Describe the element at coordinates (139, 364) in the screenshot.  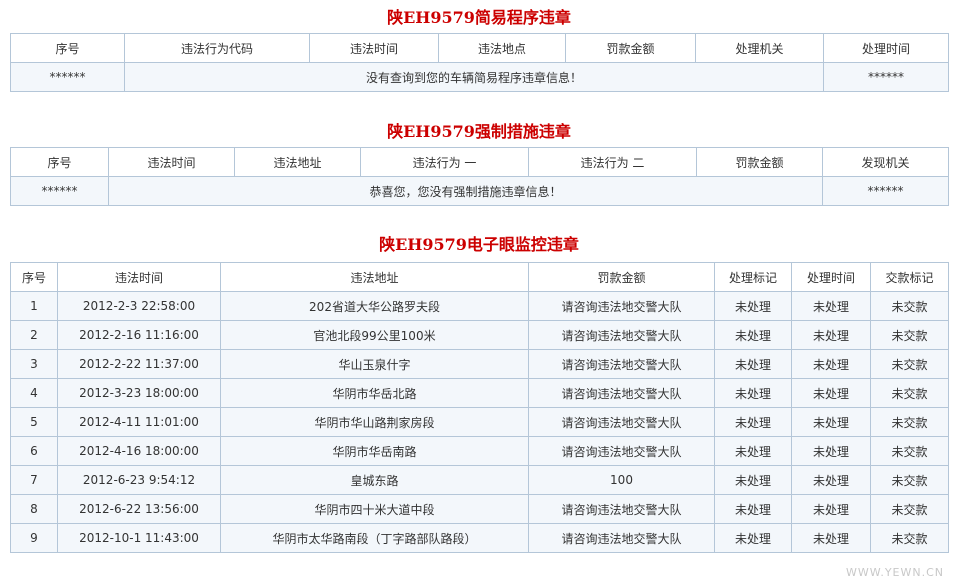
I see `cell: 2012-2-22 11:37:00` at that location.